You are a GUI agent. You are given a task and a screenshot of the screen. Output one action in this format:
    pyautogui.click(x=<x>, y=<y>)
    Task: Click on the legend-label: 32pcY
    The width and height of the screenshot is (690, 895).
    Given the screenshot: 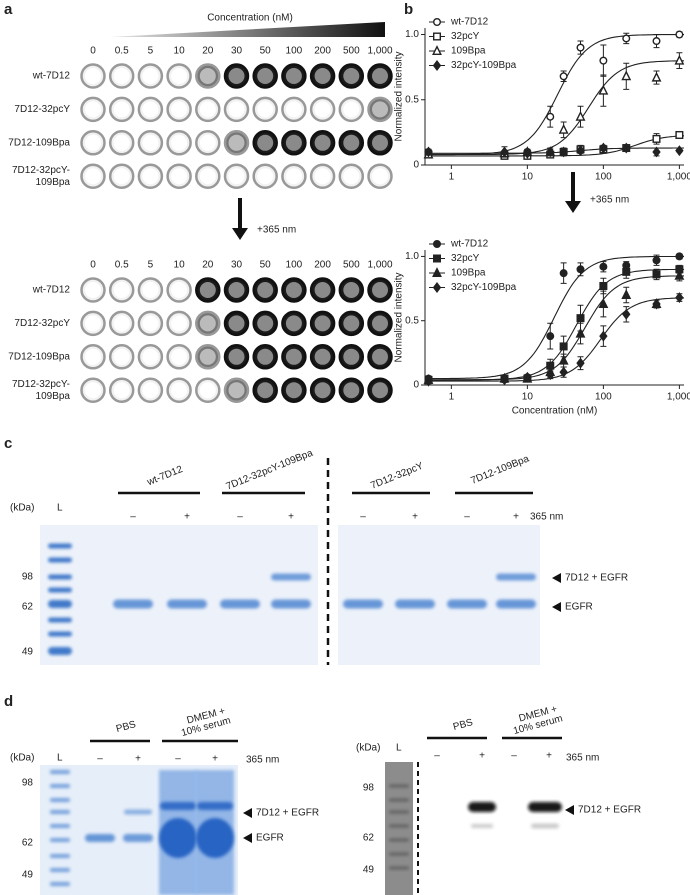 What is the action you would take?
    pyautogui.click(x=465, y=258)
    